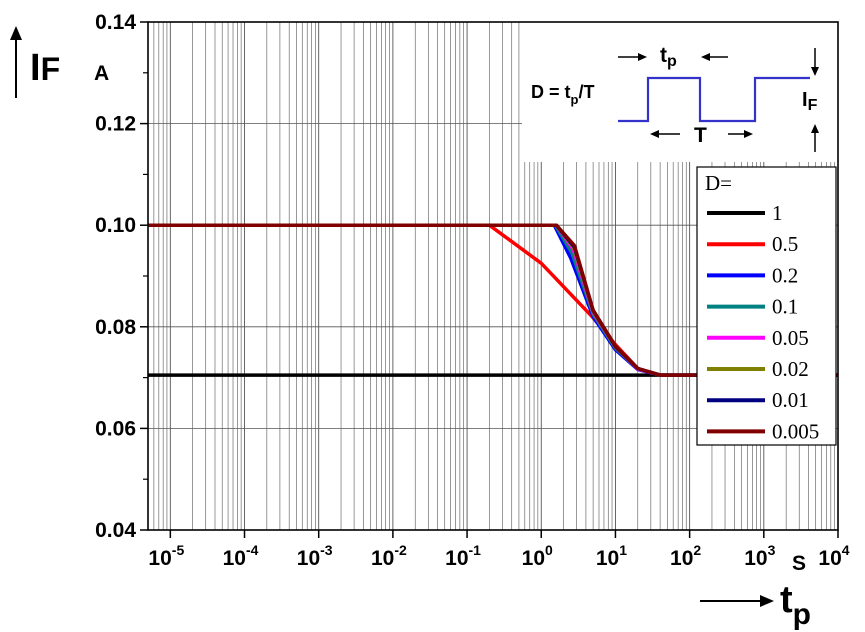  I want to click on tp-arrow-left-head, so click(642, 57).